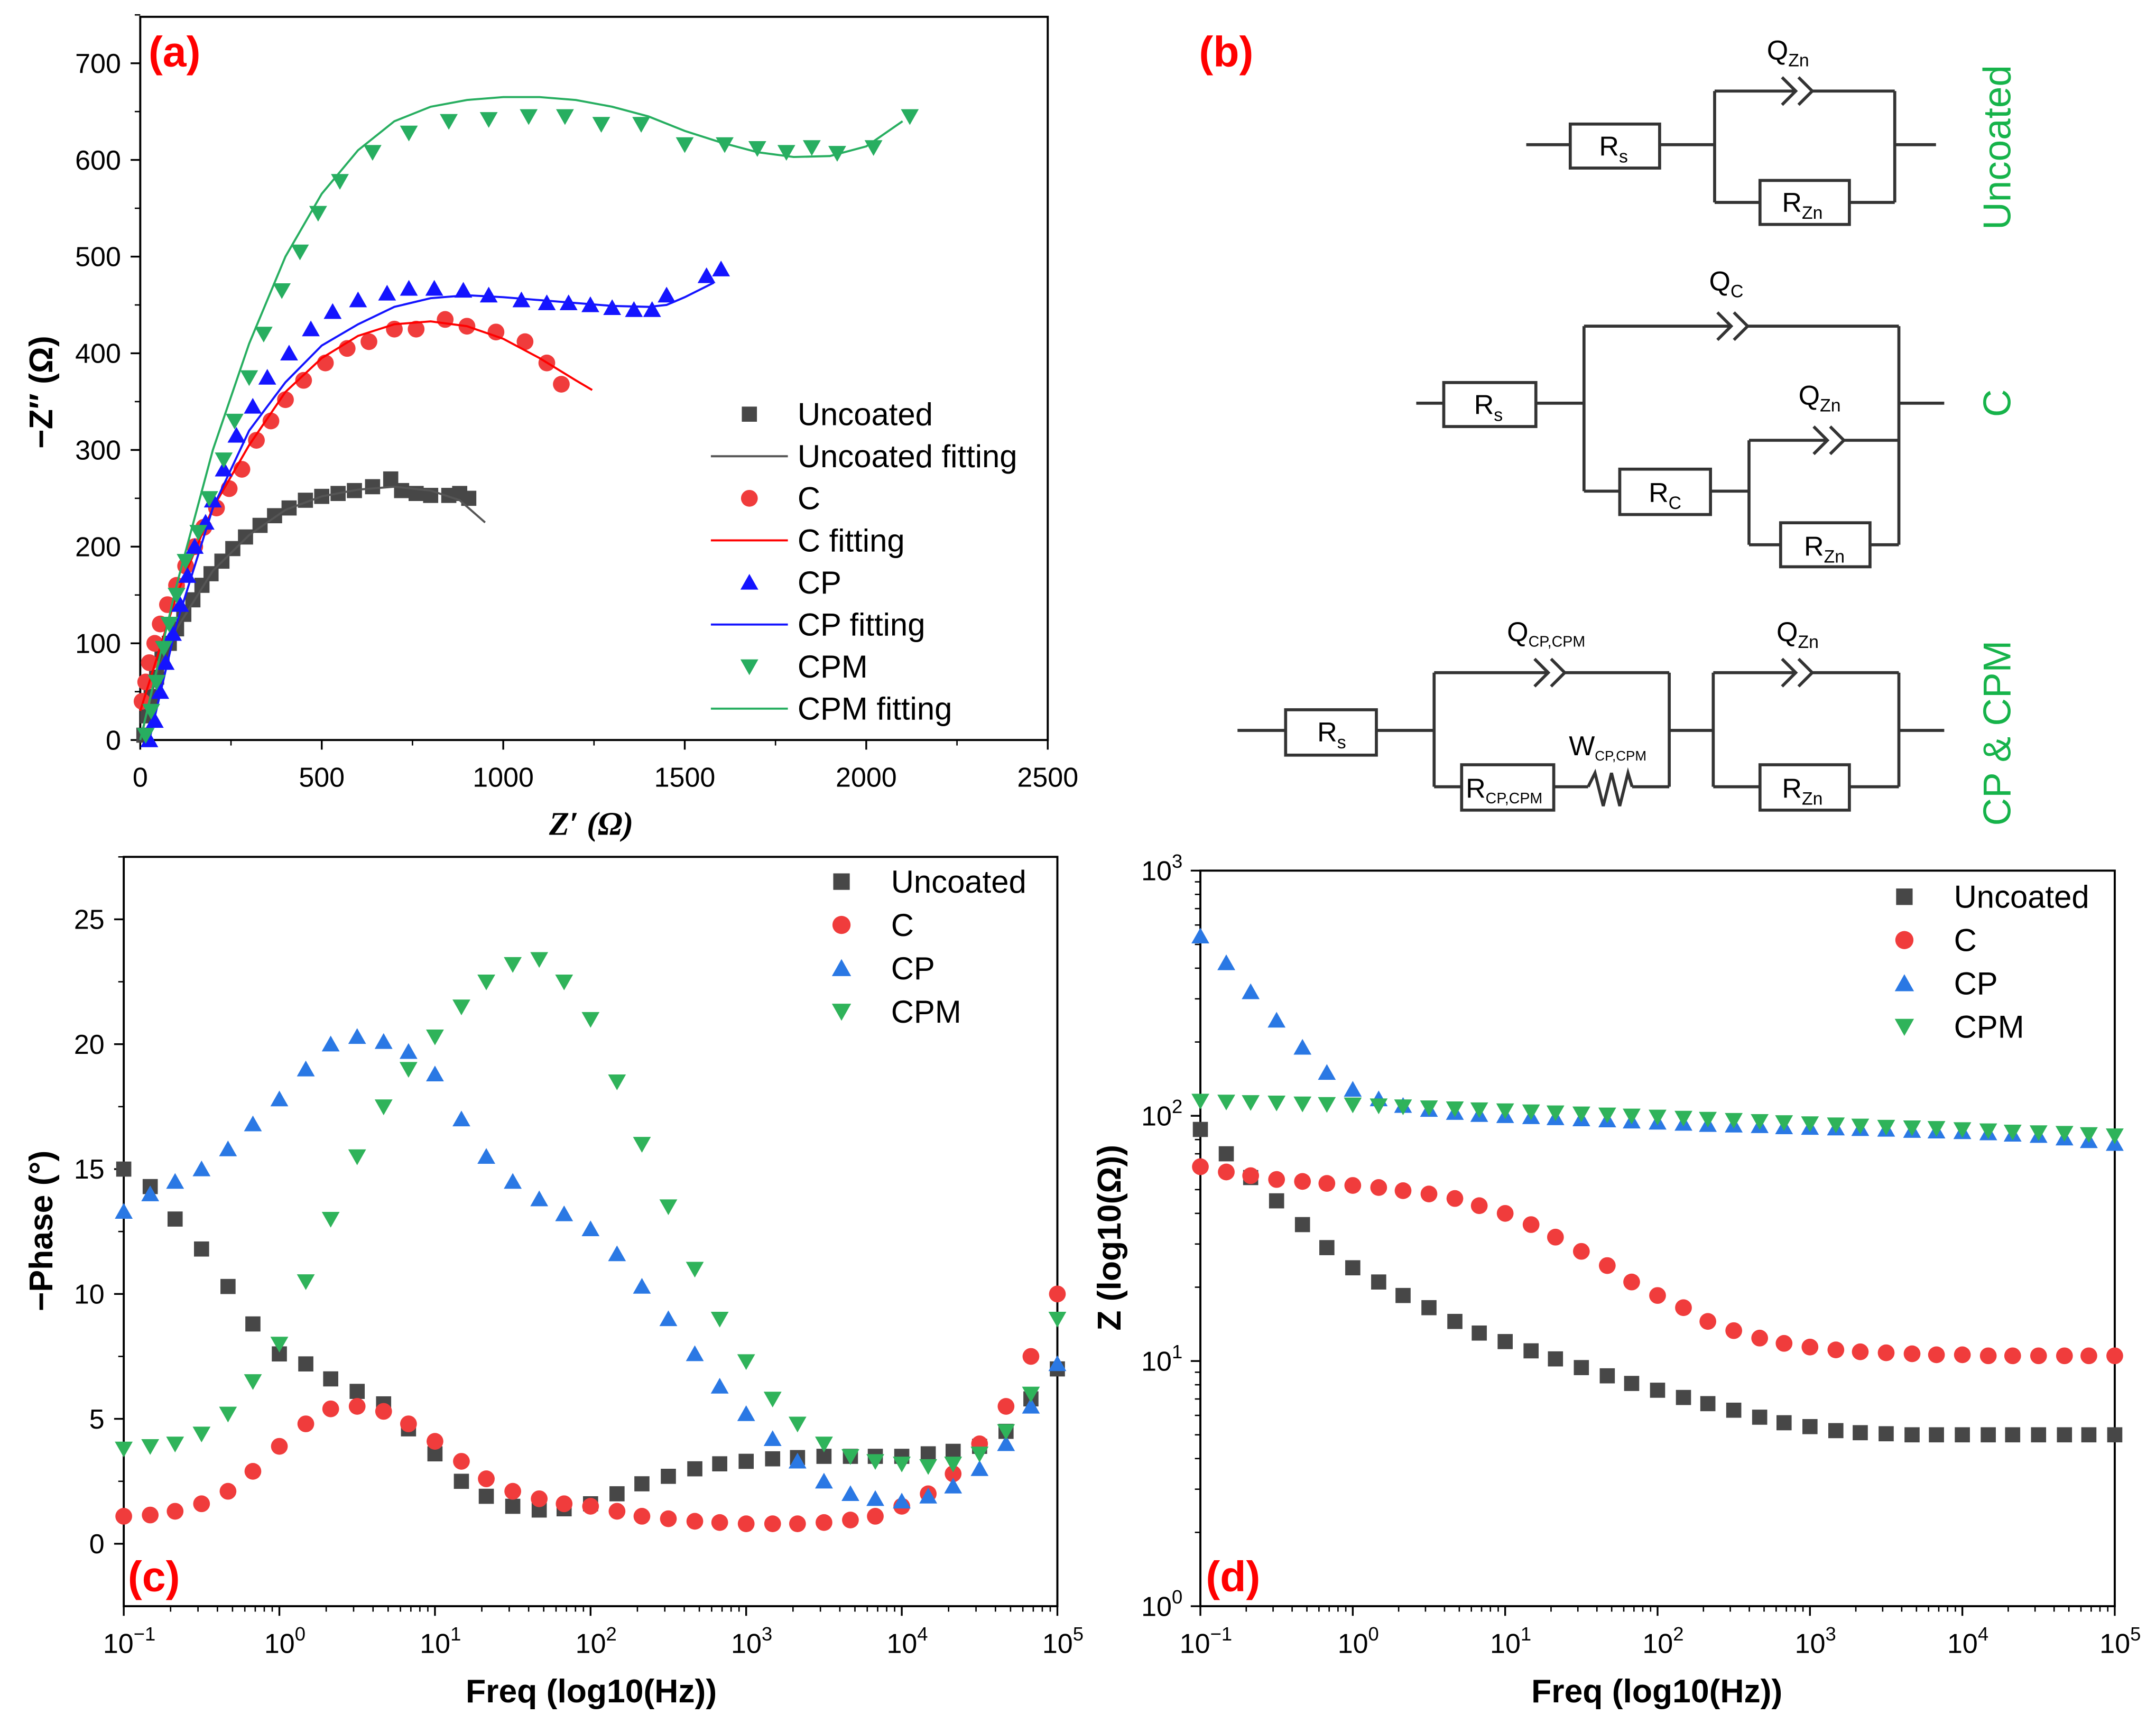 The image size is (2156, 1733). What do you see at coordinates (98, 64) in the screenshot?
I see `y-tick-label: 700` at bounding box center [98, 64].